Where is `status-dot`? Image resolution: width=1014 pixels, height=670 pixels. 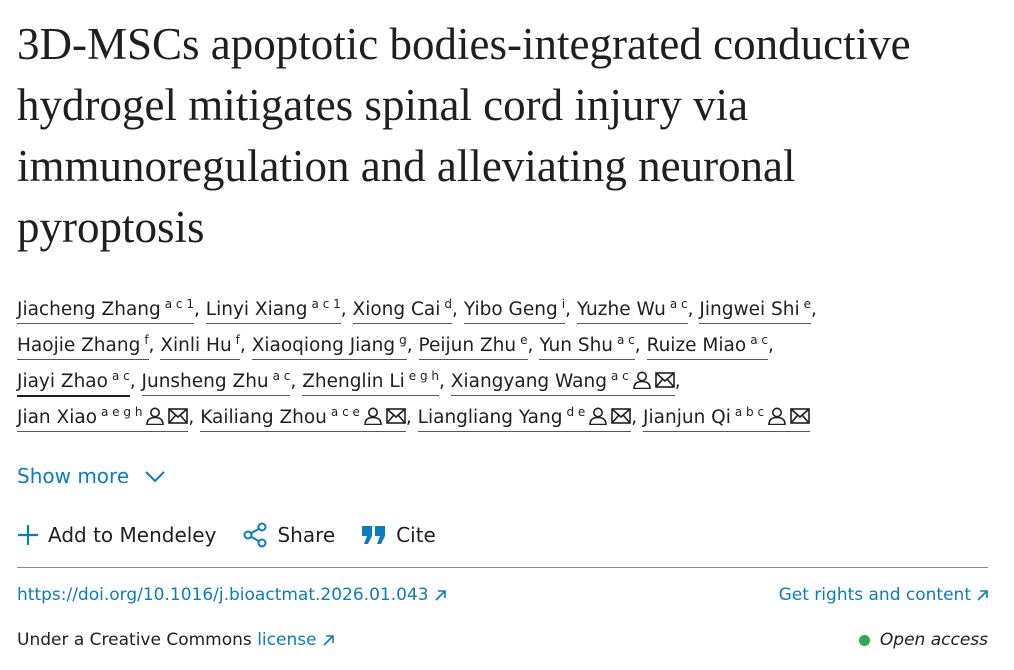 status-dot is located at coordinates (864, 640).